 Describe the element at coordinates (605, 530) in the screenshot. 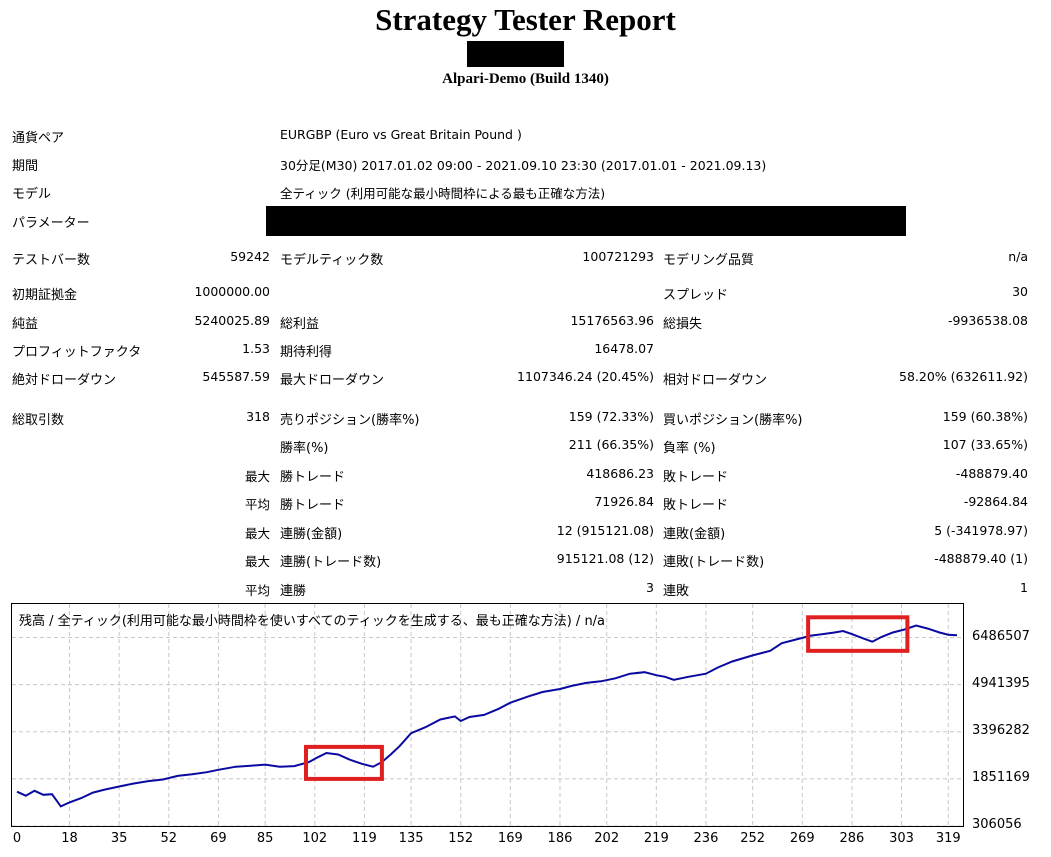

I see `cons-wins-money-value: 12 (915121.08)` at that location.